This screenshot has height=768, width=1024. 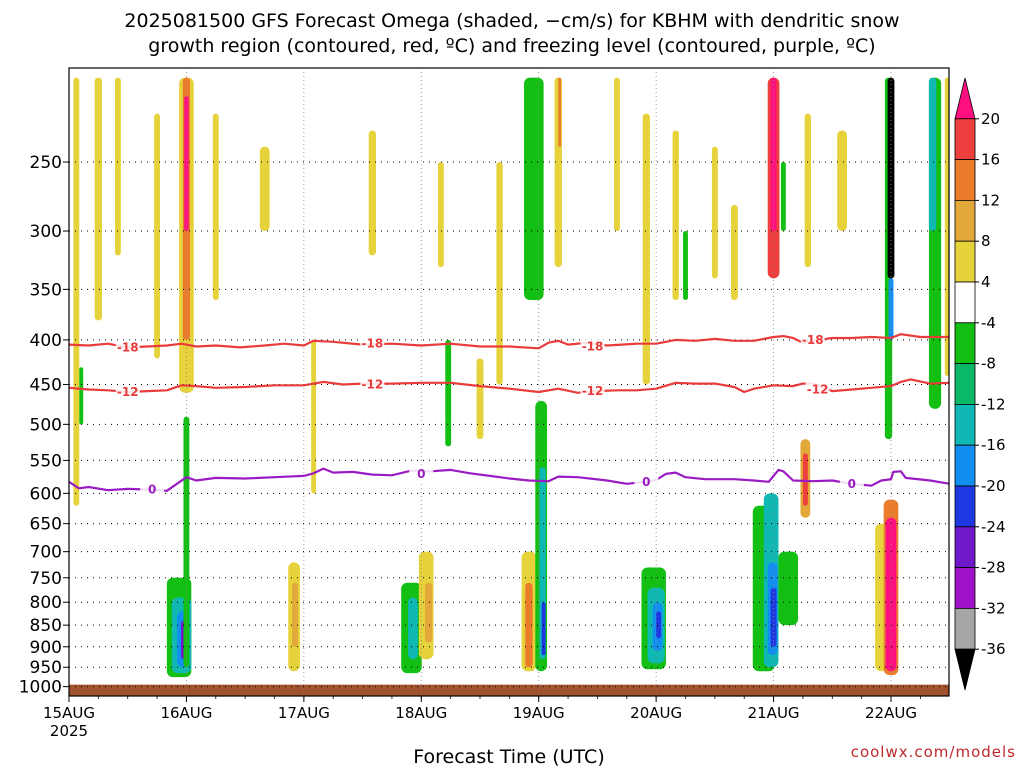 I want to click on y-tick-label: 850, so click(x=46, y=626).